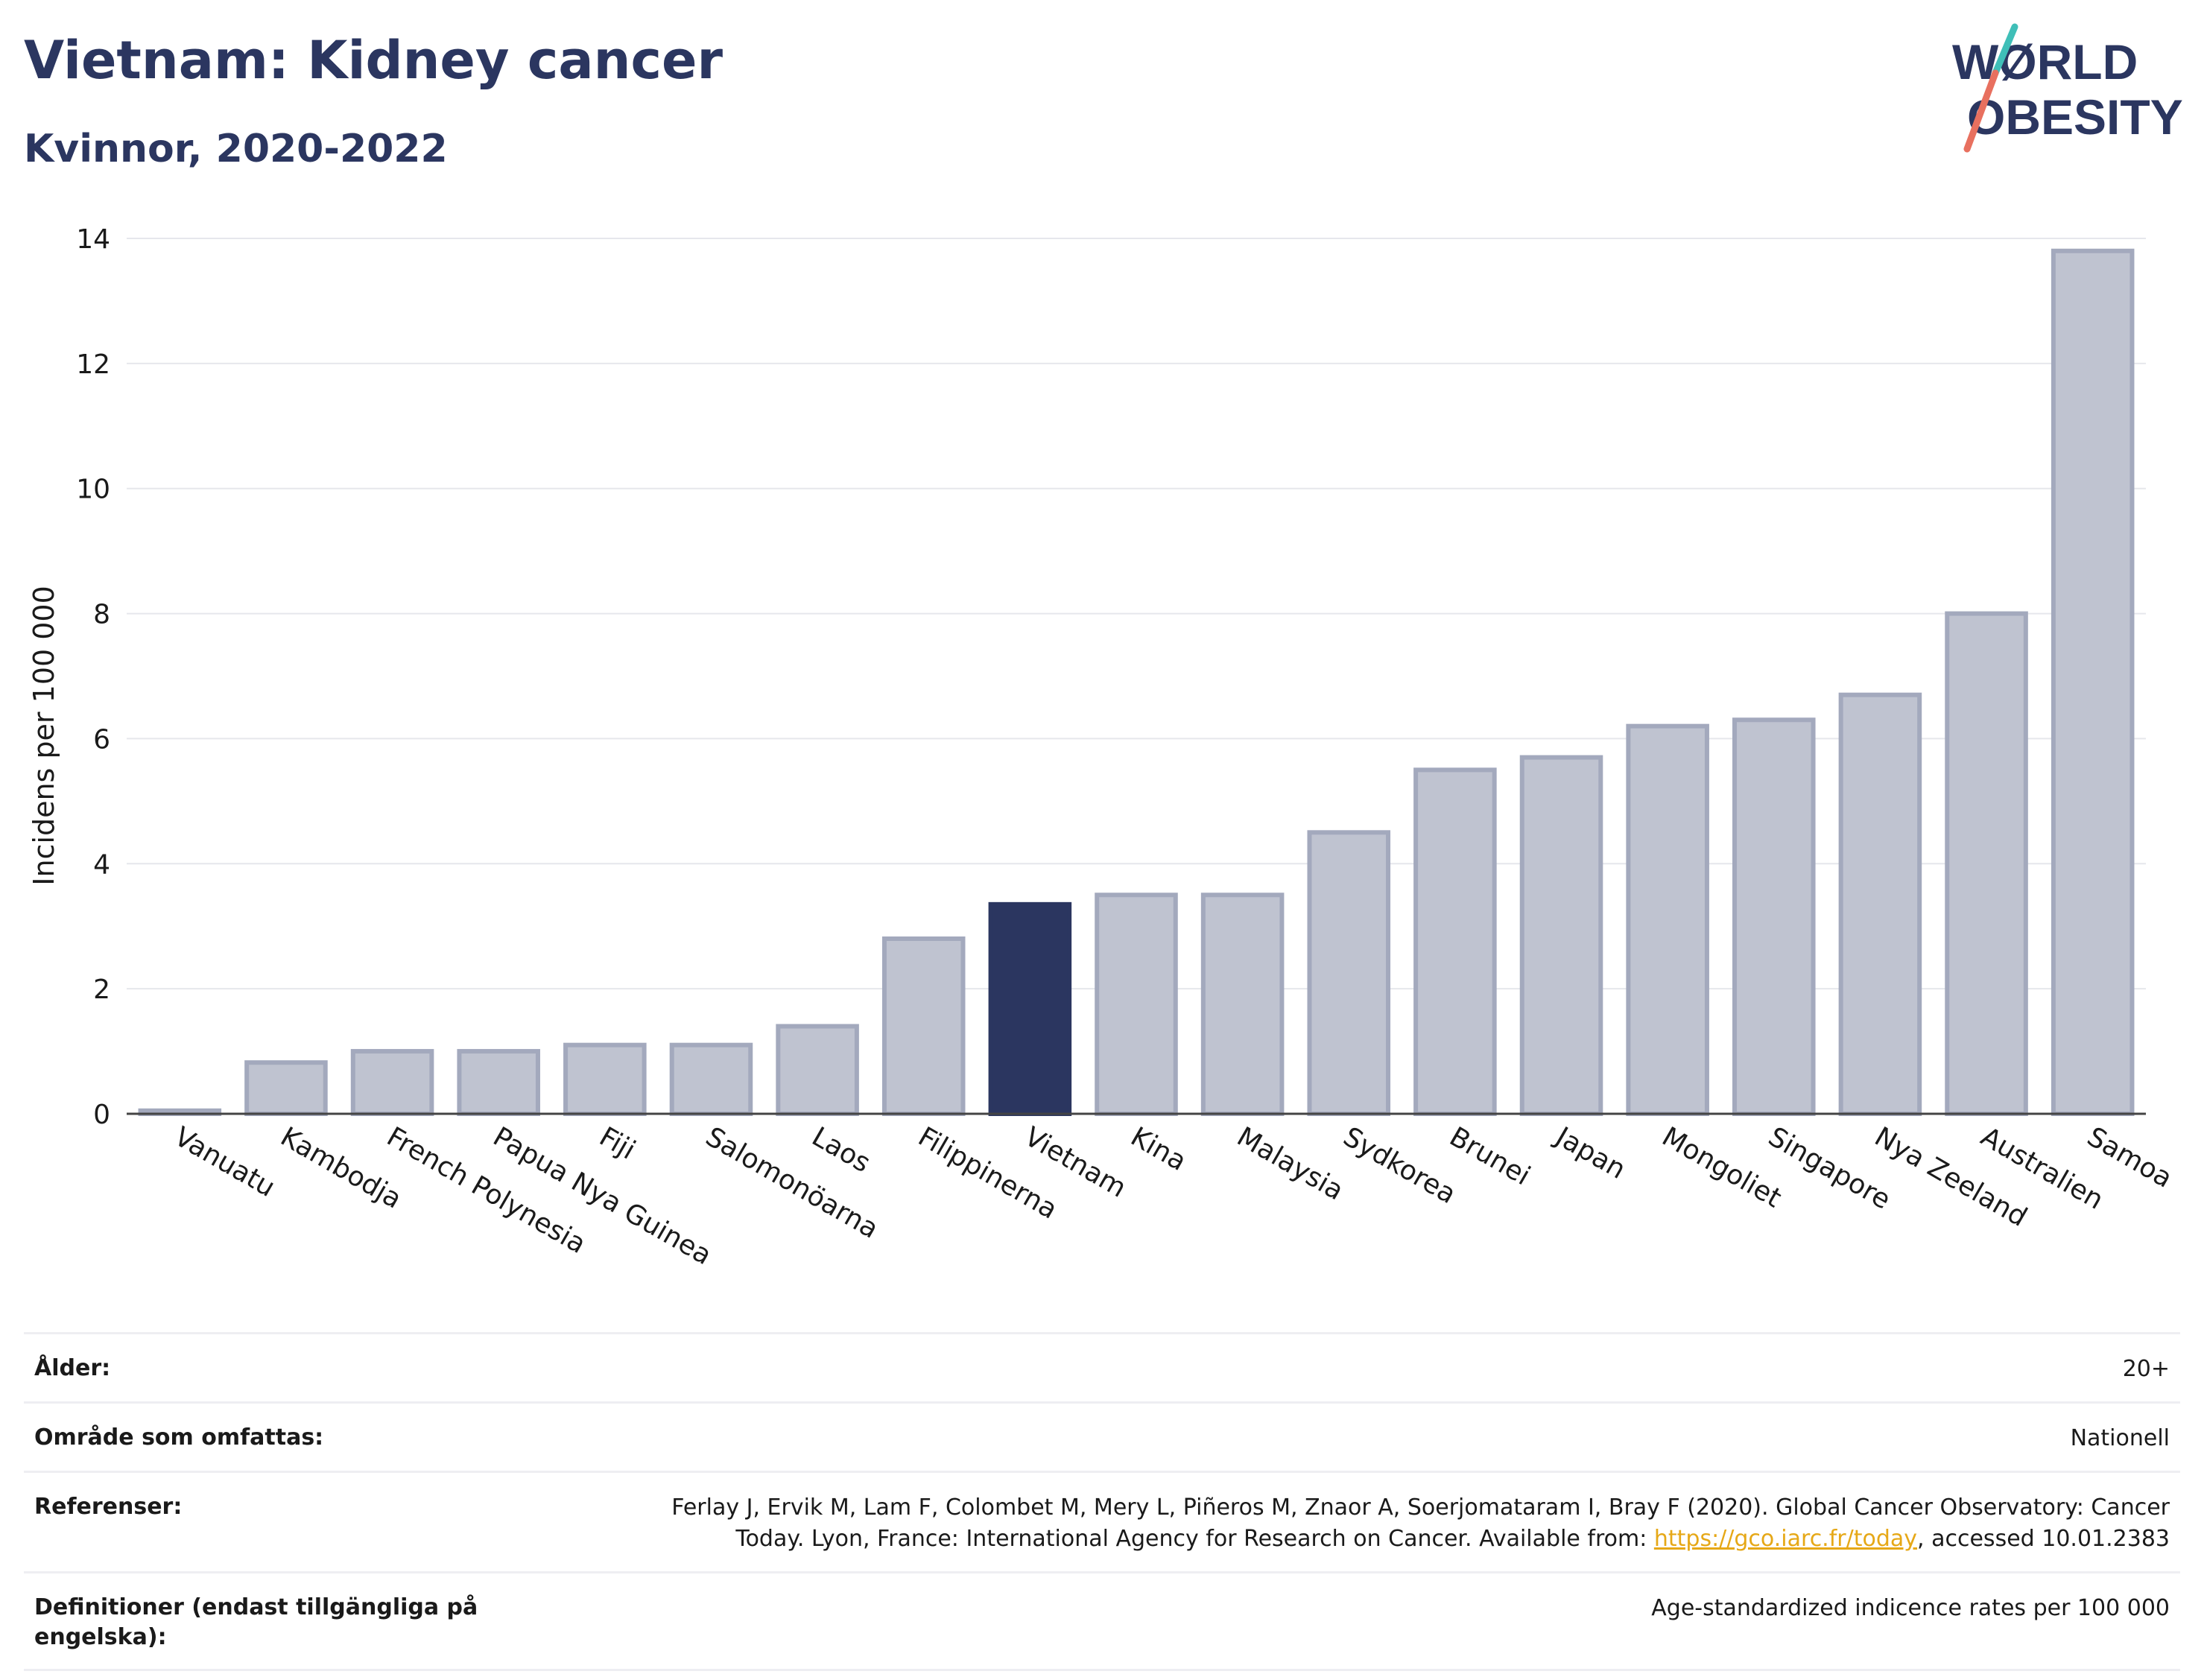 The width and height of the screenshot is (2204, 1680). What do you see at coordinates (2005, 50) in the screenshot?
I see `logo-slash-top` at bounding box center [2005, 50].